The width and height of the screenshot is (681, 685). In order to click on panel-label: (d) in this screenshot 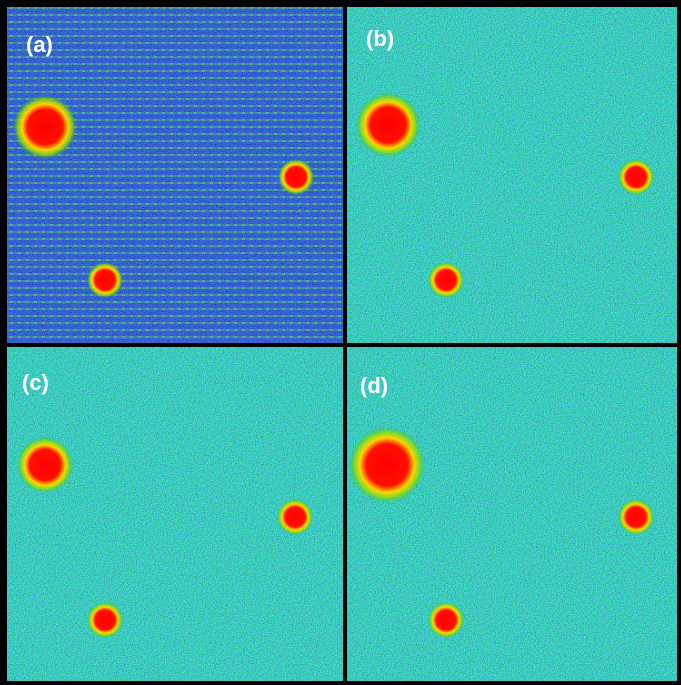, I will do `click(374, 385)`.